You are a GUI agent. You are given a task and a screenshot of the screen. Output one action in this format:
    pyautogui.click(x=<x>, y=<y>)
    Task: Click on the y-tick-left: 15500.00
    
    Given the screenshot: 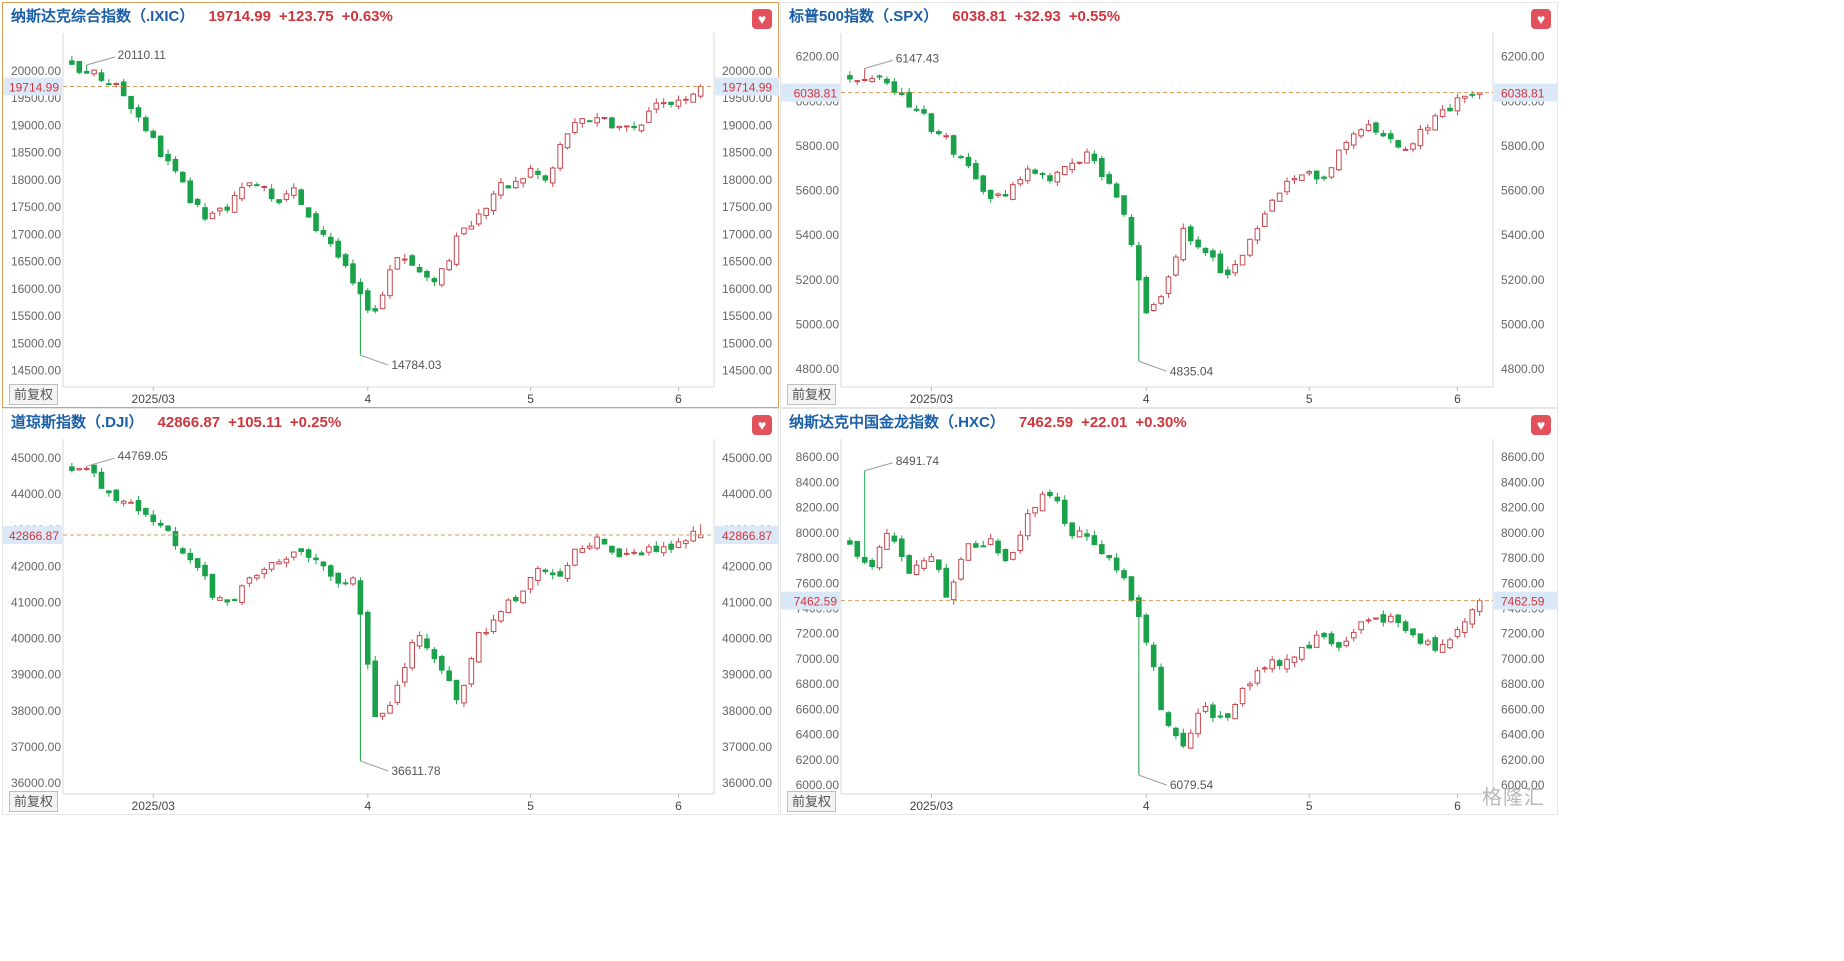 What is the action you would take?
    pyautogui.click(x=36, y=316)
    